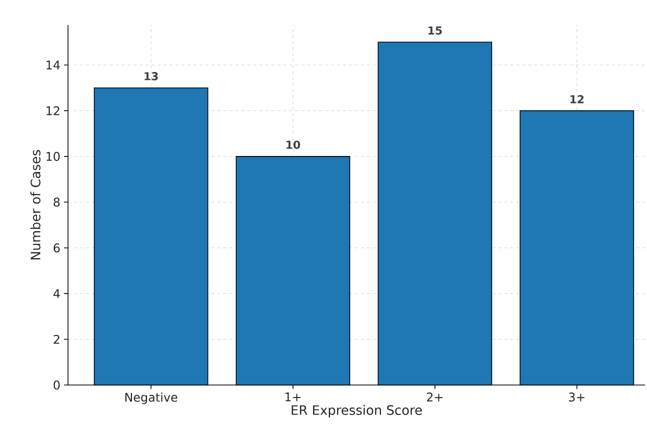  Describe the element at coordinates (151, 398) in the screenshot. I see `x-tick-label: Negative` at that location.